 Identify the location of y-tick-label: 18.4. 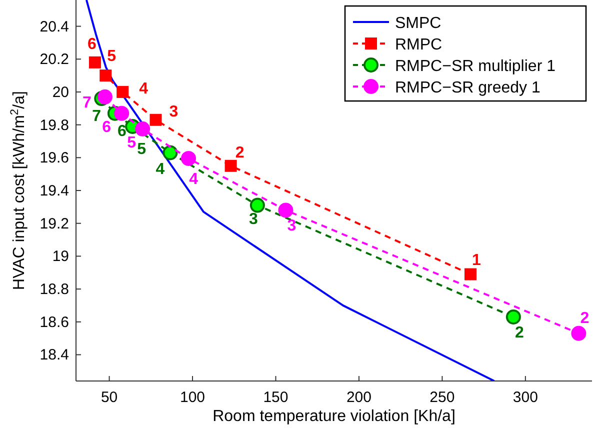
(54, 355).